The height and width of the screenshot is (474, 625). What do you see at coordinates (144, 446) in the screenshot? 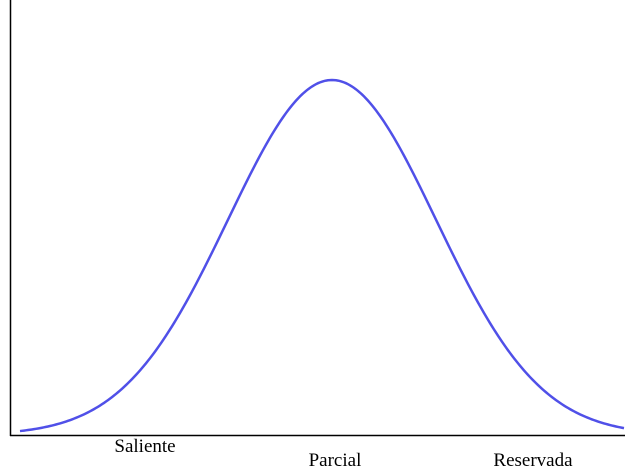
I see `label-saliente: Saliente` at bounding box center [144, 446].